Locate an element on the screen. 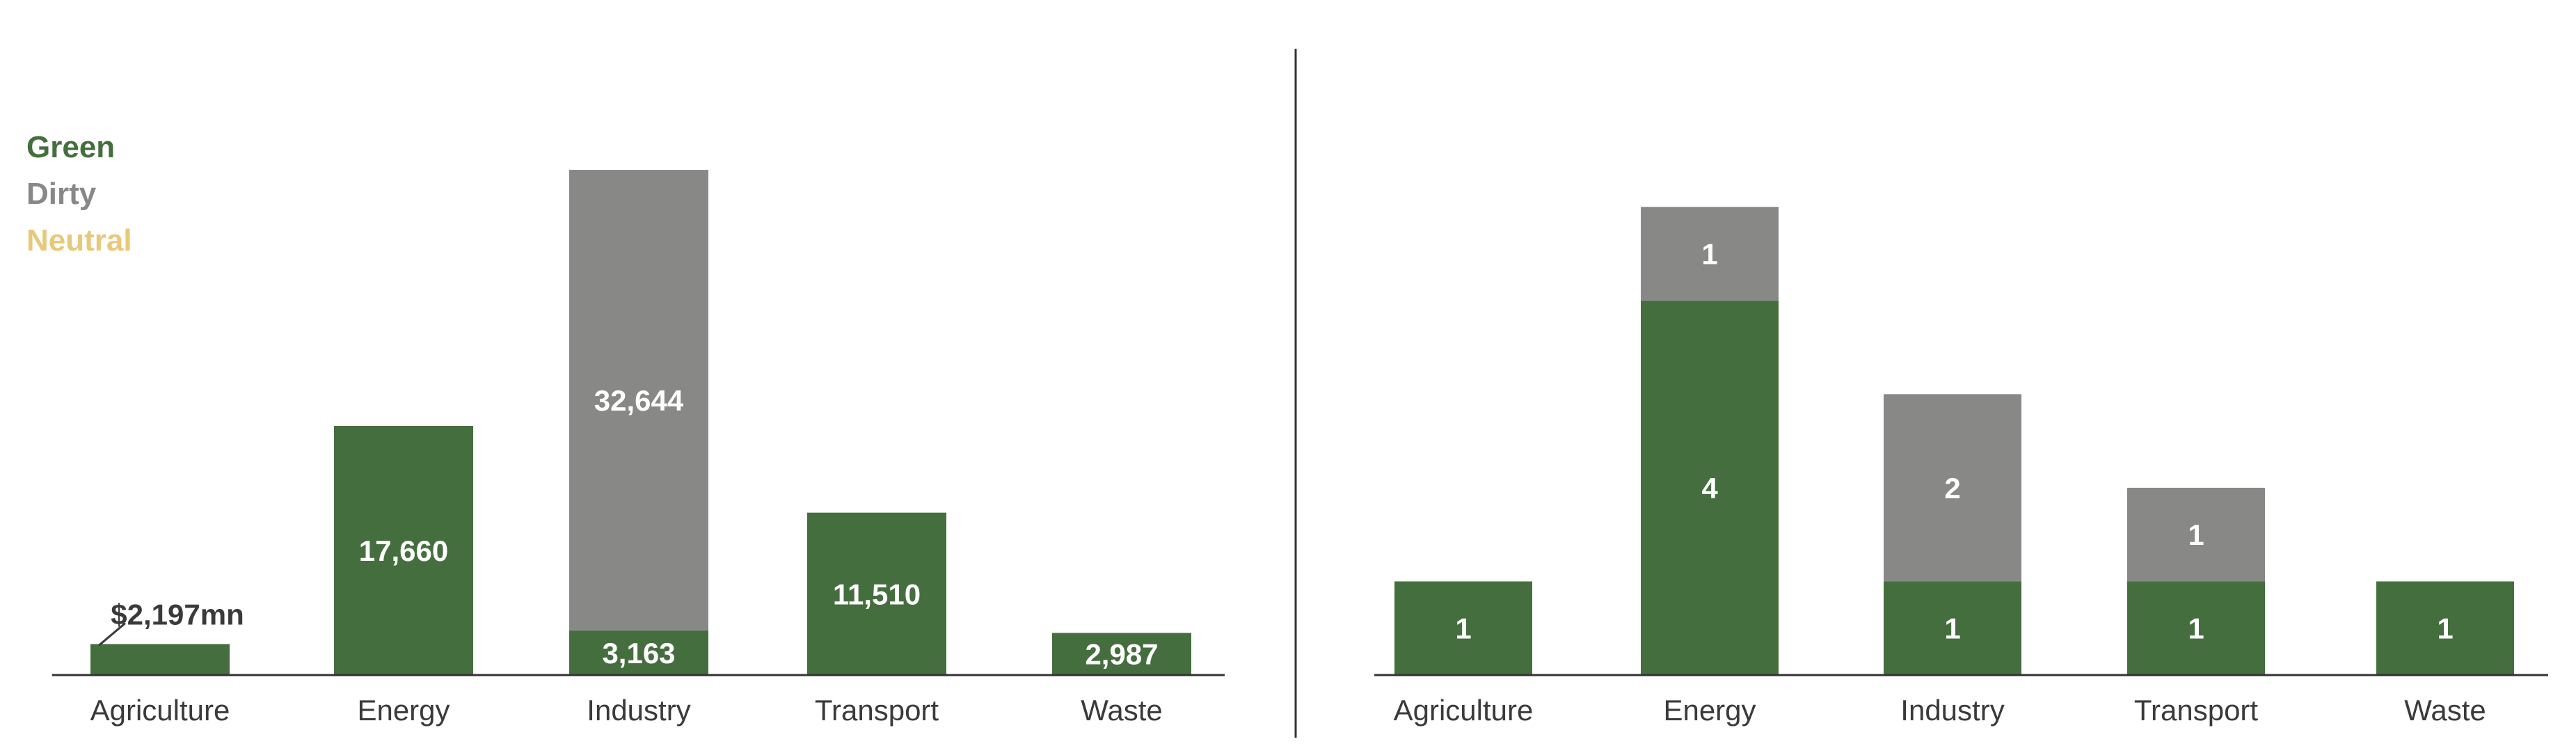 The width and height of the screenshot is (2576, 753). data-label-green-energy: 4 is located at coordinates (1709, 489).